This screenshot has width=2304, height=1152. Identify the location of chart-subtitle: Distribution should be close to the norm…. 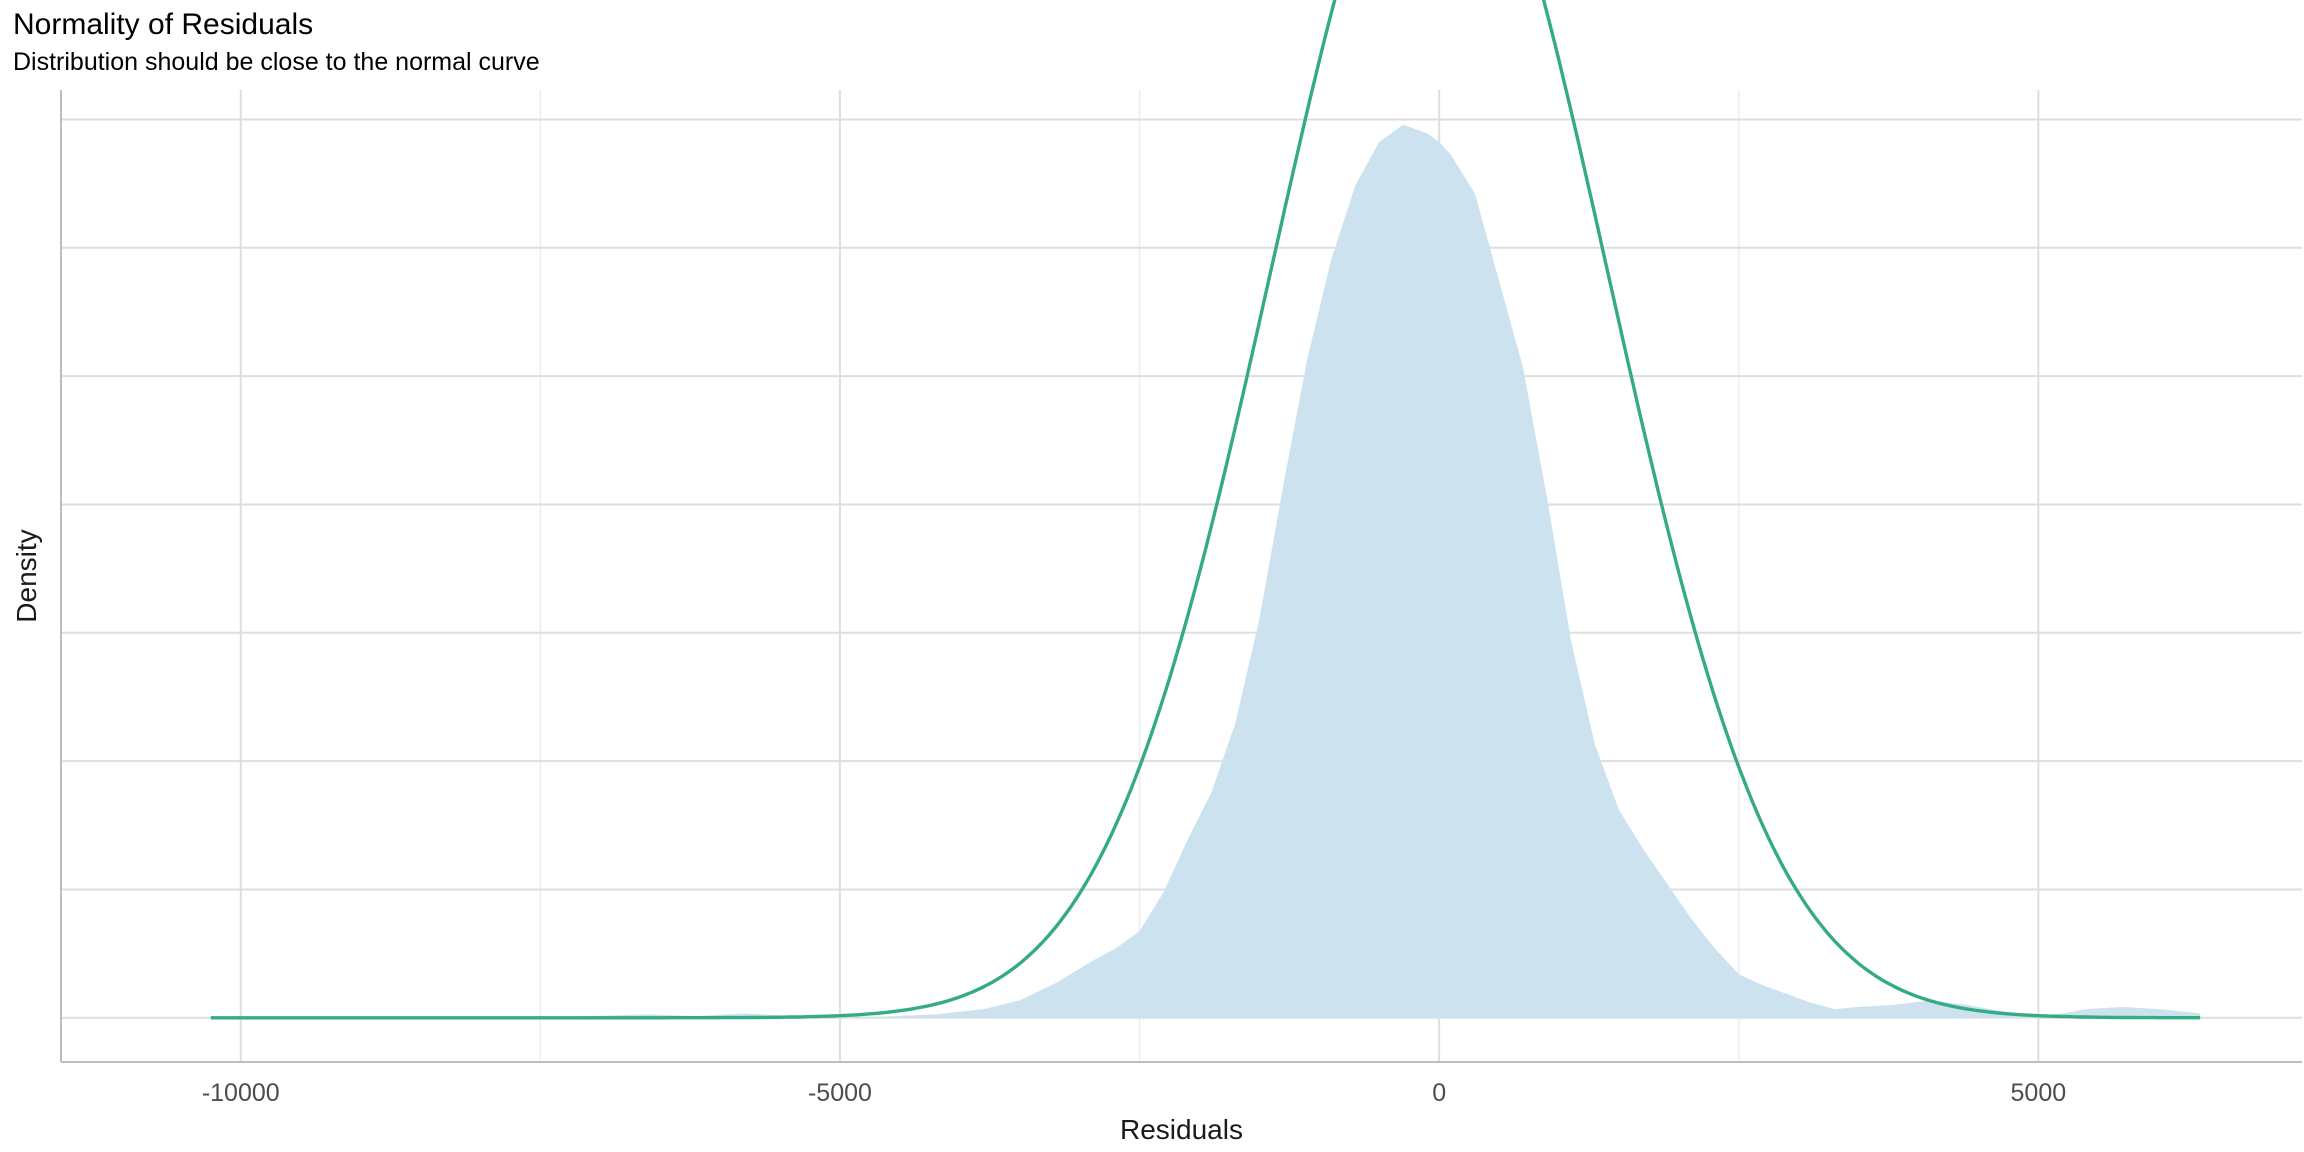
(276, 62).